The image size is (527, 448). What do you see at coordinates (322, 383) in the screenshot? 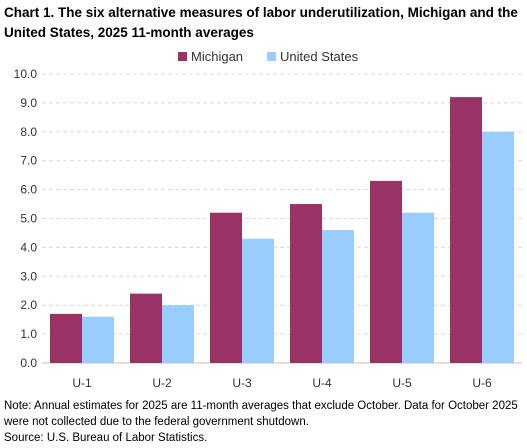
I see `x-tick-label: U-4` at bounding box center [322, 383].